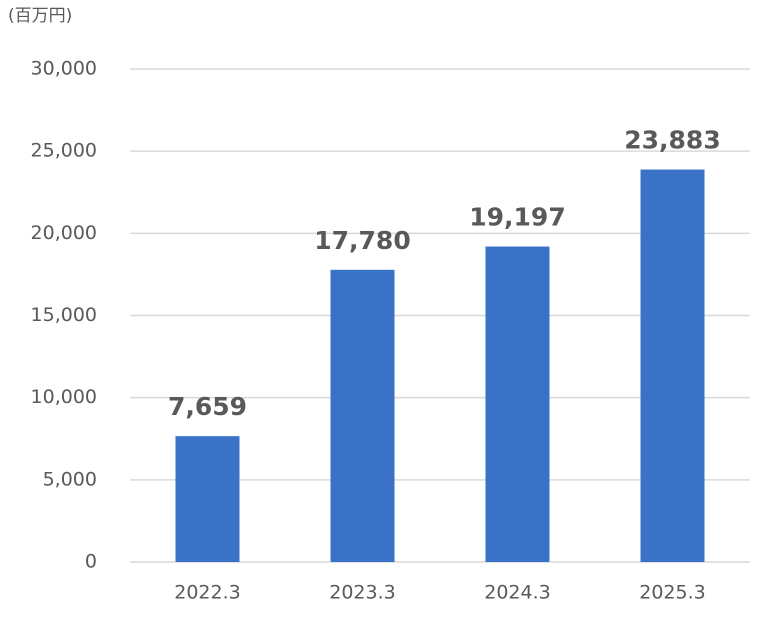  What do you see at coordinates (64, 233) in the screenshot?
I see `y-tick-label: 20,000` at bounding box center [64, 233].